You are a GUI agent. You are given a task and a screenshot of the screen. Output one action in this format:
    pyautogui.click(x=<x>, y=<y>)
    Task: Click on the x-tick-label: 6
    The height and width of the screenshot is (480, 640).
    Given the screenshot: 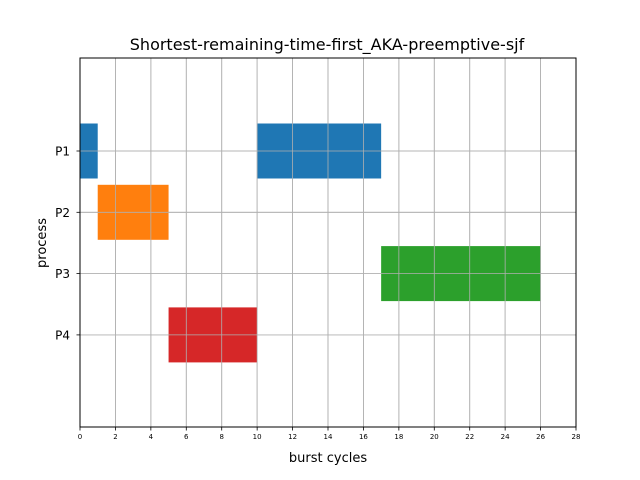 What is the action you would take?
    pyautogui.click(x=186, y=437)
    